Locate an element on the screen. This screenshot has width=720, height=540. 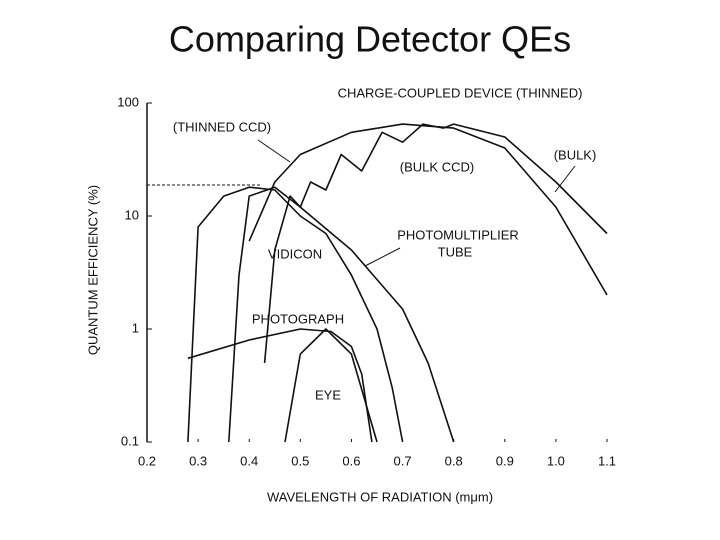
annotation: TUBE is located at coordinates (455, 251).